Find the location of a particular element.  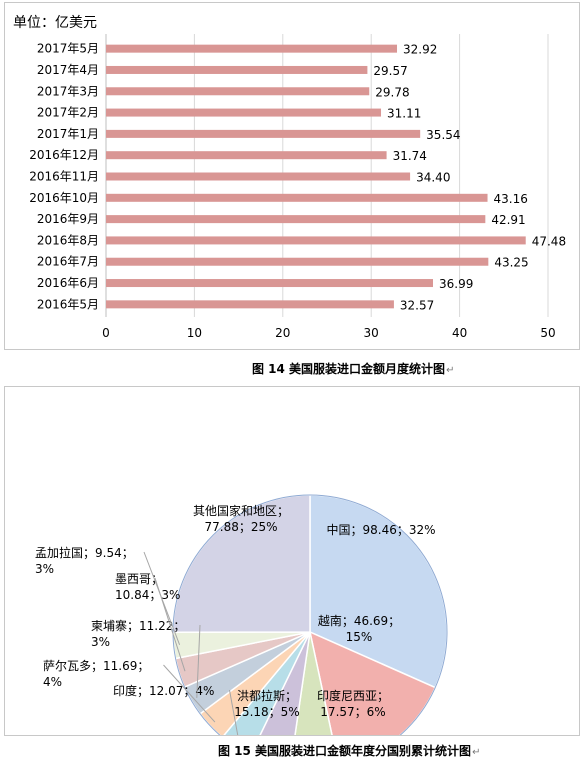

category-label: 2016年5月 is located at coordinates (68, 304).